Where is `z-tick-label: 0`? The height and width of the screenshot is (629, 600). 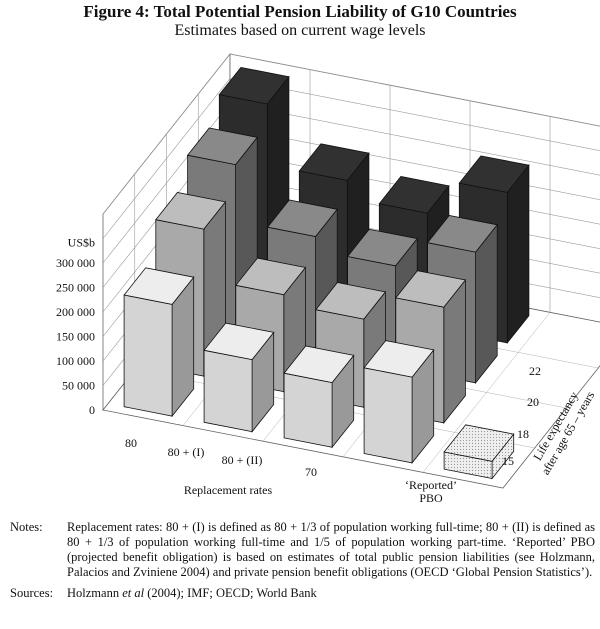
z-tick-label: 0 is located at coordinates (92, 410).